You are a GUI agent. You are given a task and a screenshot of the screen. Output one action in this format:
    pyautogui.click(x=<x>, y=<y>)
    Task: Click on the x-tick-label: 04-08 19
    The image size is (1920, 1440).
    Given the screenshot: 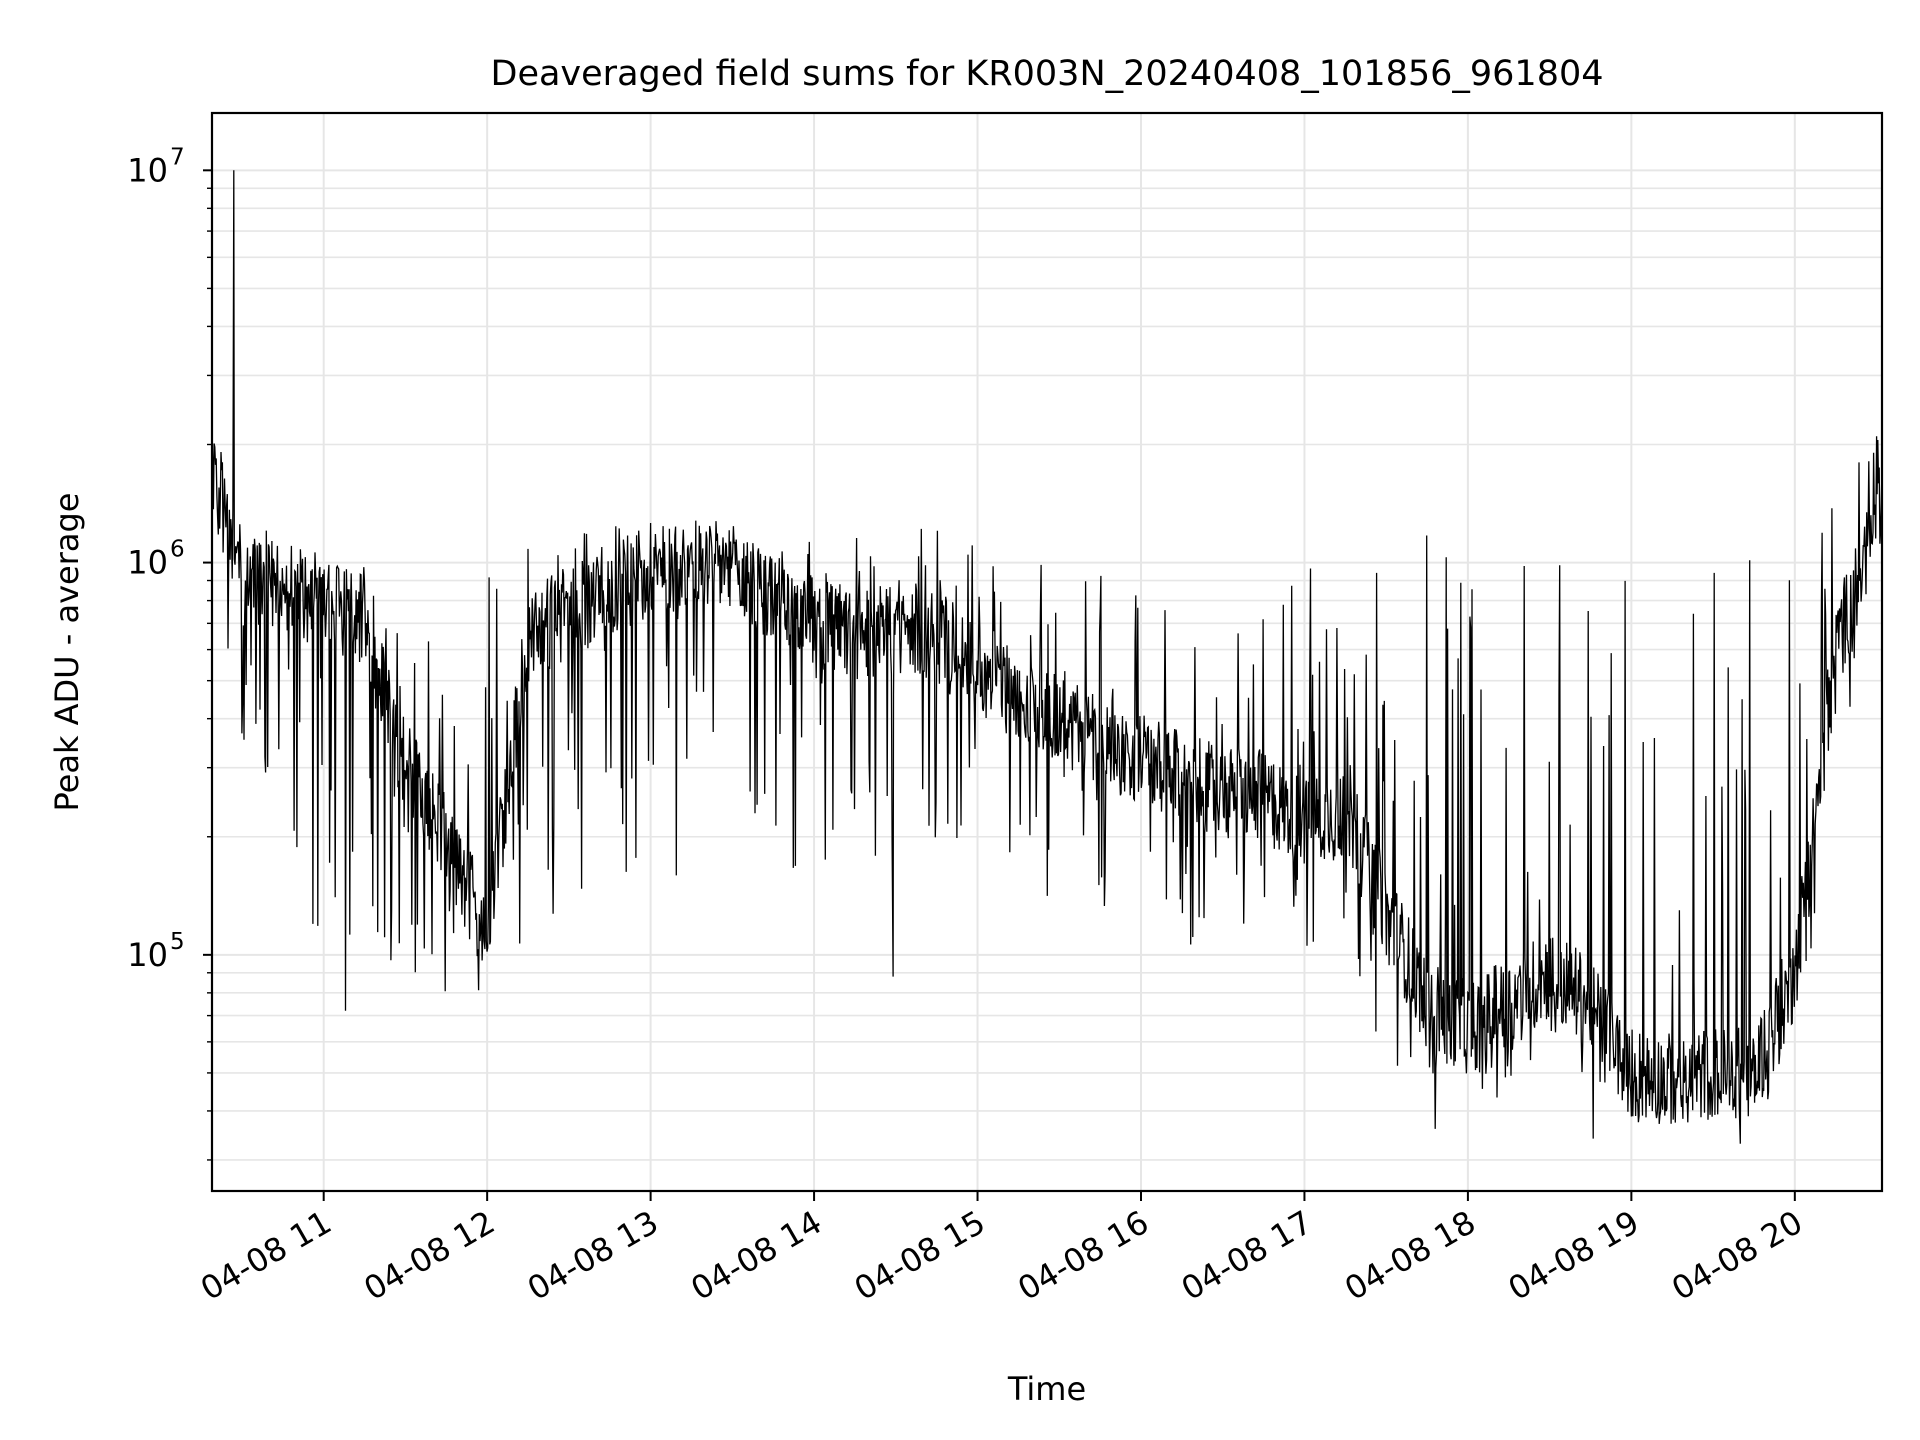 What is the action you would take?
    pyautogui.click(x=1574, y=1255)
    